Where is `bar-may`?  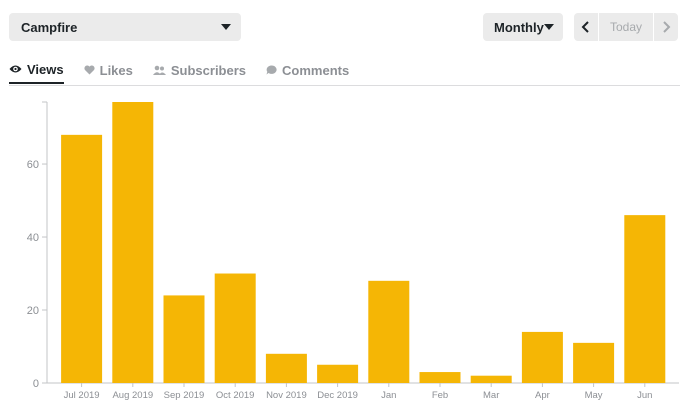 bar-may is located at coordinates (594, 362).